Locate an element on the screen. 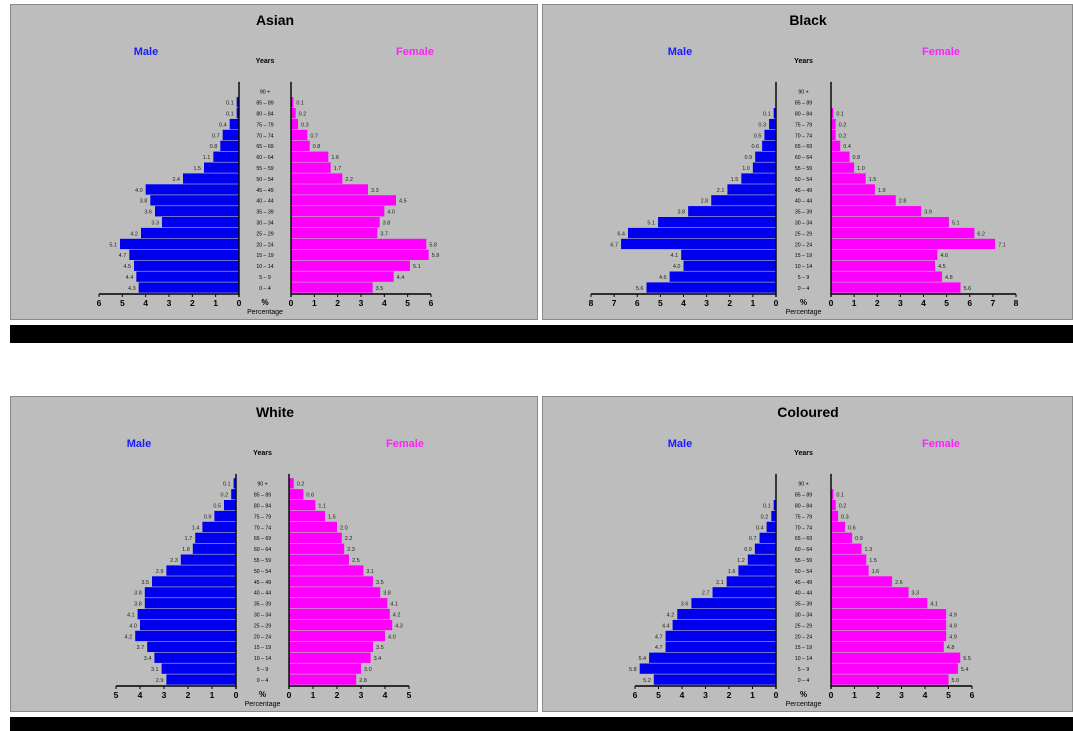 The height and width of the screenshot is (731, 1073). age-group-label: 55 – 59 is located at coordinates (803, 169).